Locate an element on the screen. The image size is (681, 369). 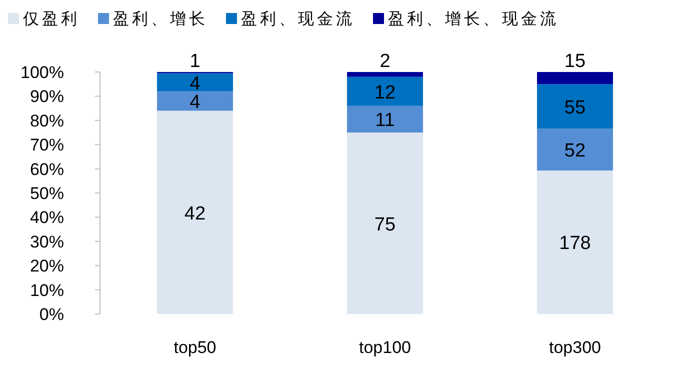
y-tick-label: 80% is located at coordinates (47, 120).